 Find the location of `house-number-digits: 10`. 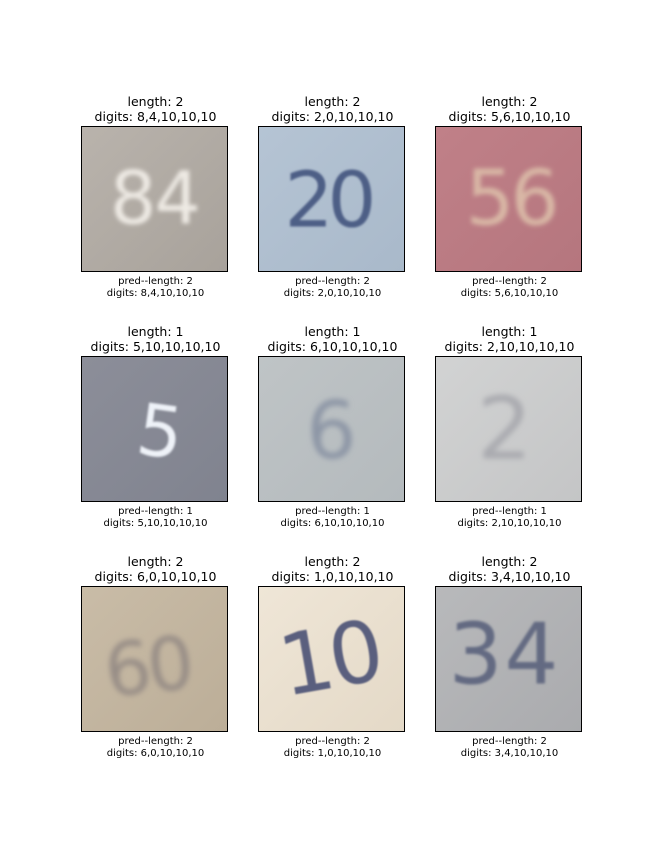

house-number-digits: 10 is located at coordinates (330, 659).